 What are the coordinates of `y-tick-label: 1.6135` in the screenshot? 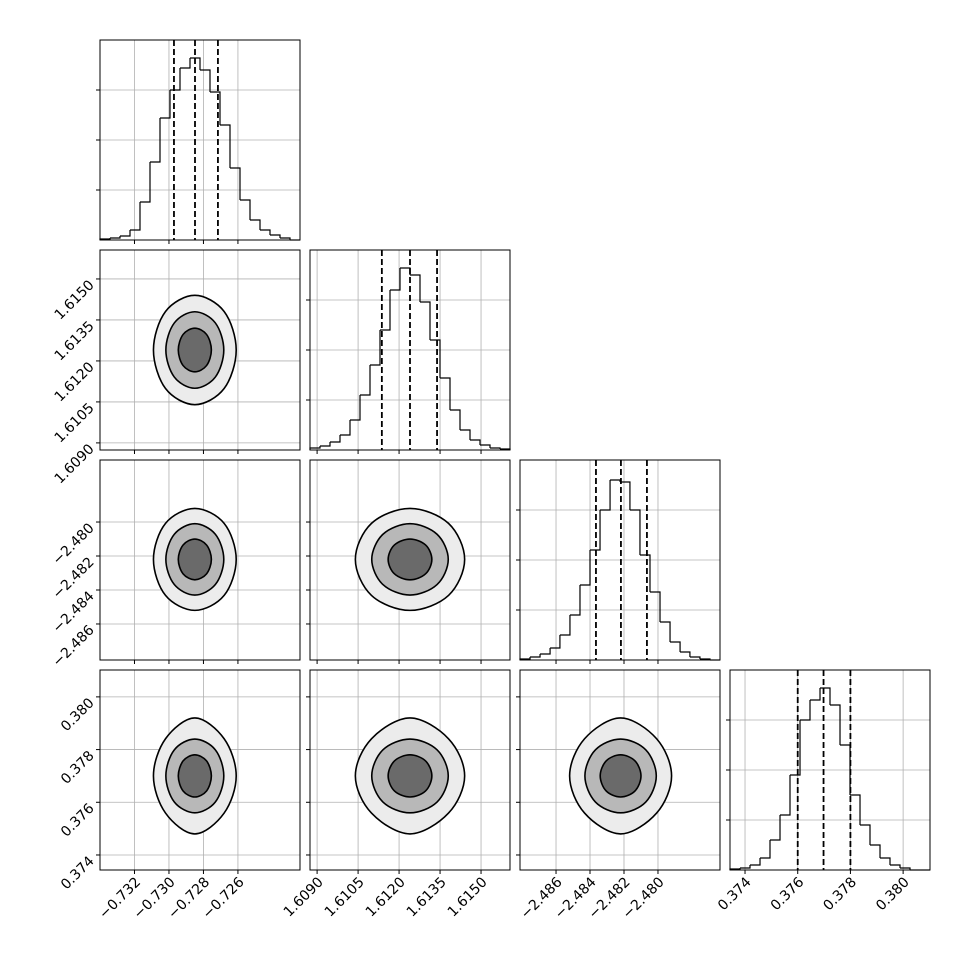 It's located at (75, 341).